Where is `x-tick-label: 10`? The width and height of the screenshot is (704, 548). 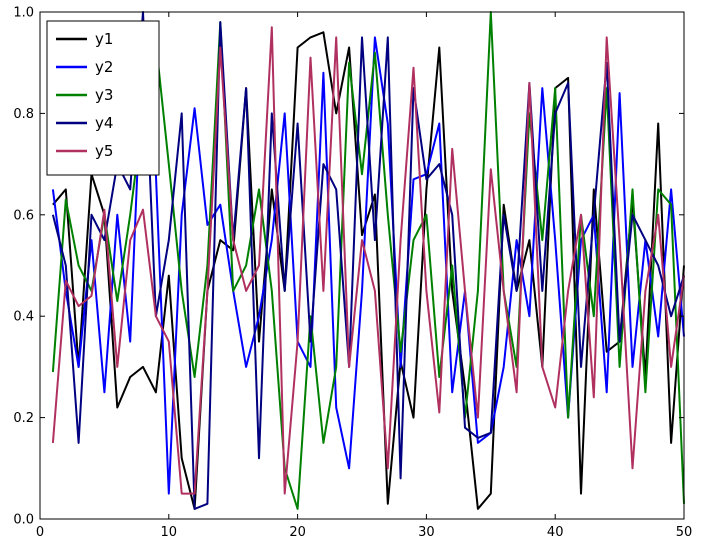 x-tick-label: 10 is located at coordinates (169, 532).